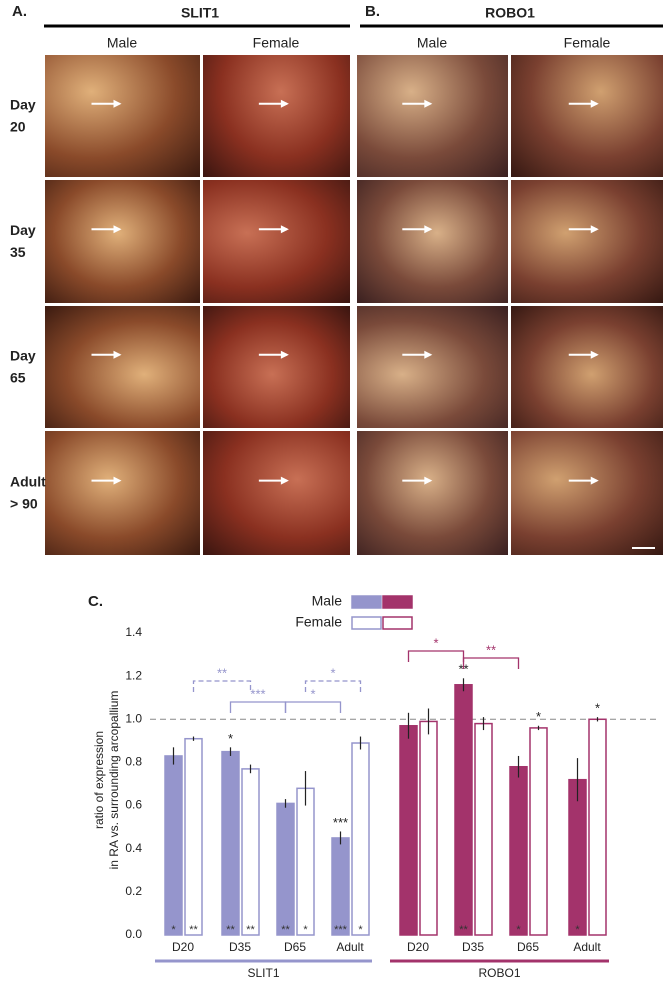 Image resolution: width=666 pixels, height=985 pixels. Describe the element at coordinates (200, 13) in the screenshot. I see `panel-title: SLIT1` at that location.